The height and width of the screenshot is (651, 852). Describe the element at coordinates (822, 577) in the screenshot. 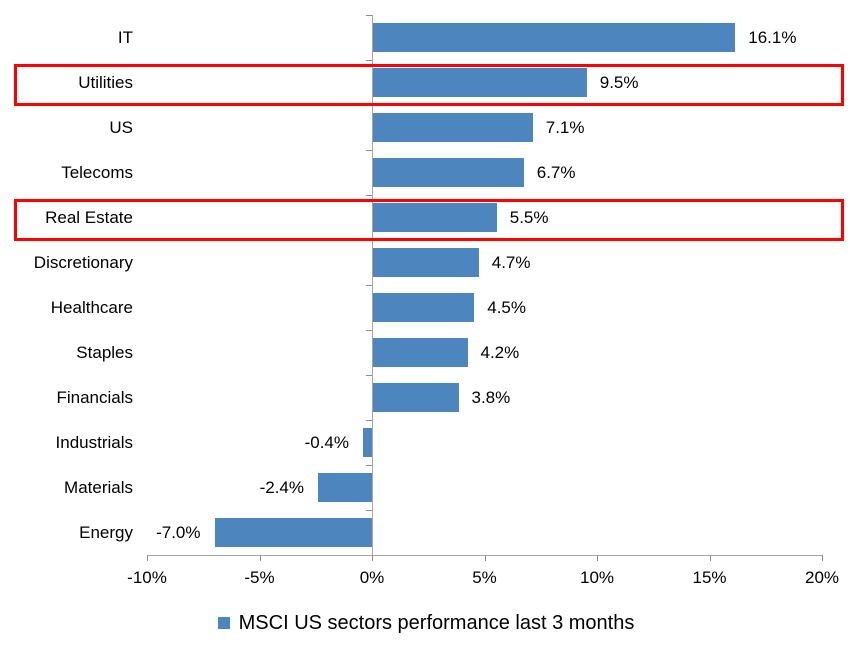

I see `x-tick-label: 20%` at that location.